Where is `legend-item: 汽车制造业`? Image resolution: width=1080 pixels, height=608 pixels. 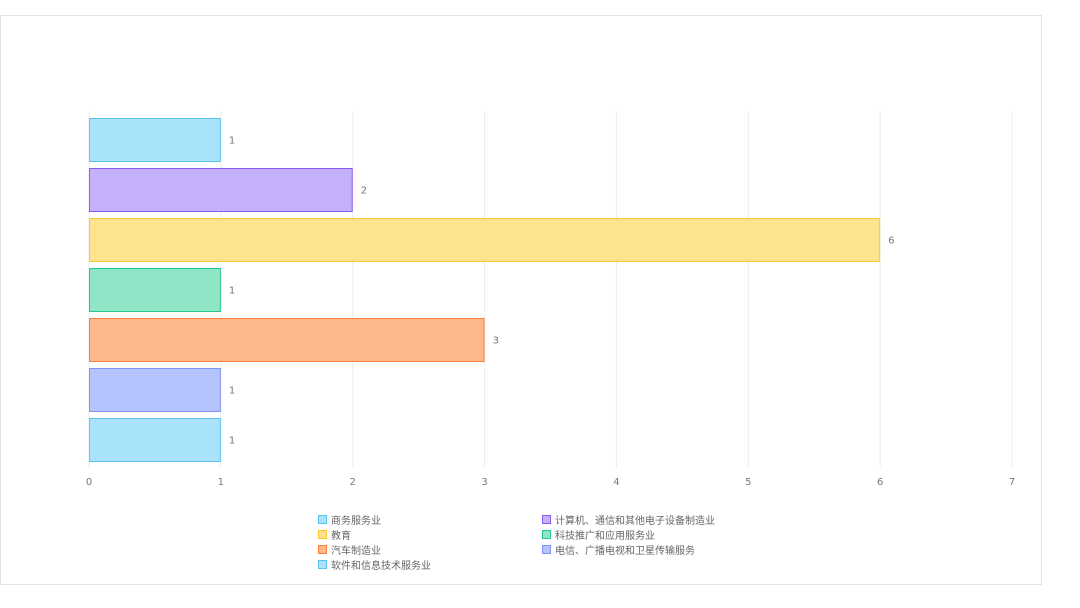
legend-item: 汽车制造业 is located at coordinates (430, 549).